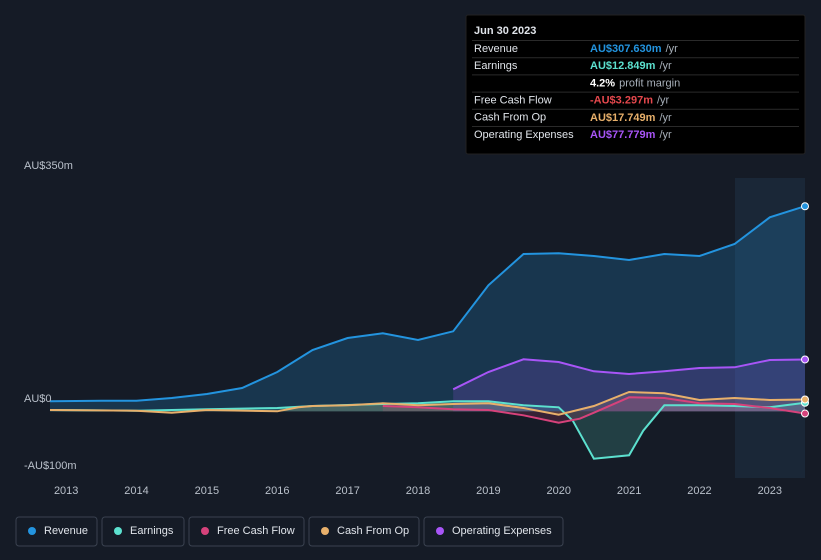  Describe the element at coordinates (38, 399) in the screenshot. I see `y-tick-label: AU$0` at that location.